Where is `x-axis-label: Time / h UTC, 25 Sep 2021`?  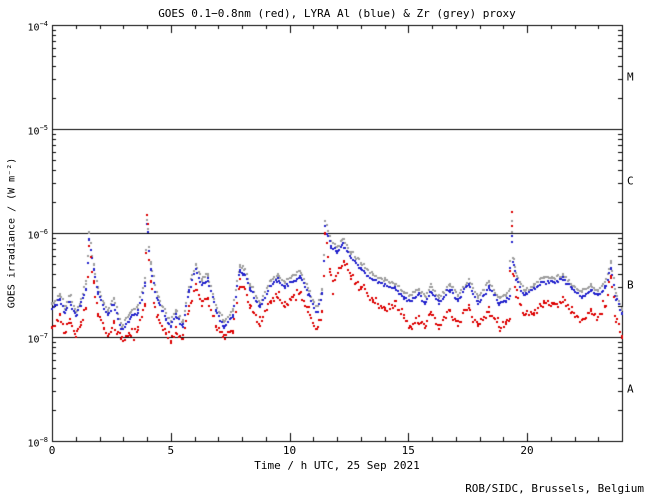 x-axis-label: Time / h UTC, 25 Sep 2021 is located at coordinates (337, 465).